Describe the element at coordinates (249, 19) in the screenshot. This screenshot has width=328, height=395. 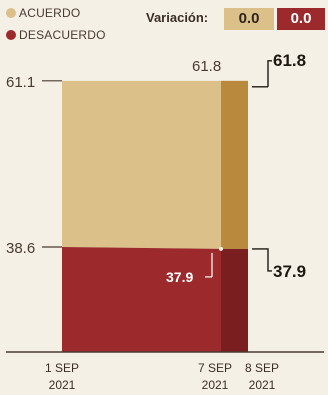
I see `variation-agree-value: 0.0` at that location.